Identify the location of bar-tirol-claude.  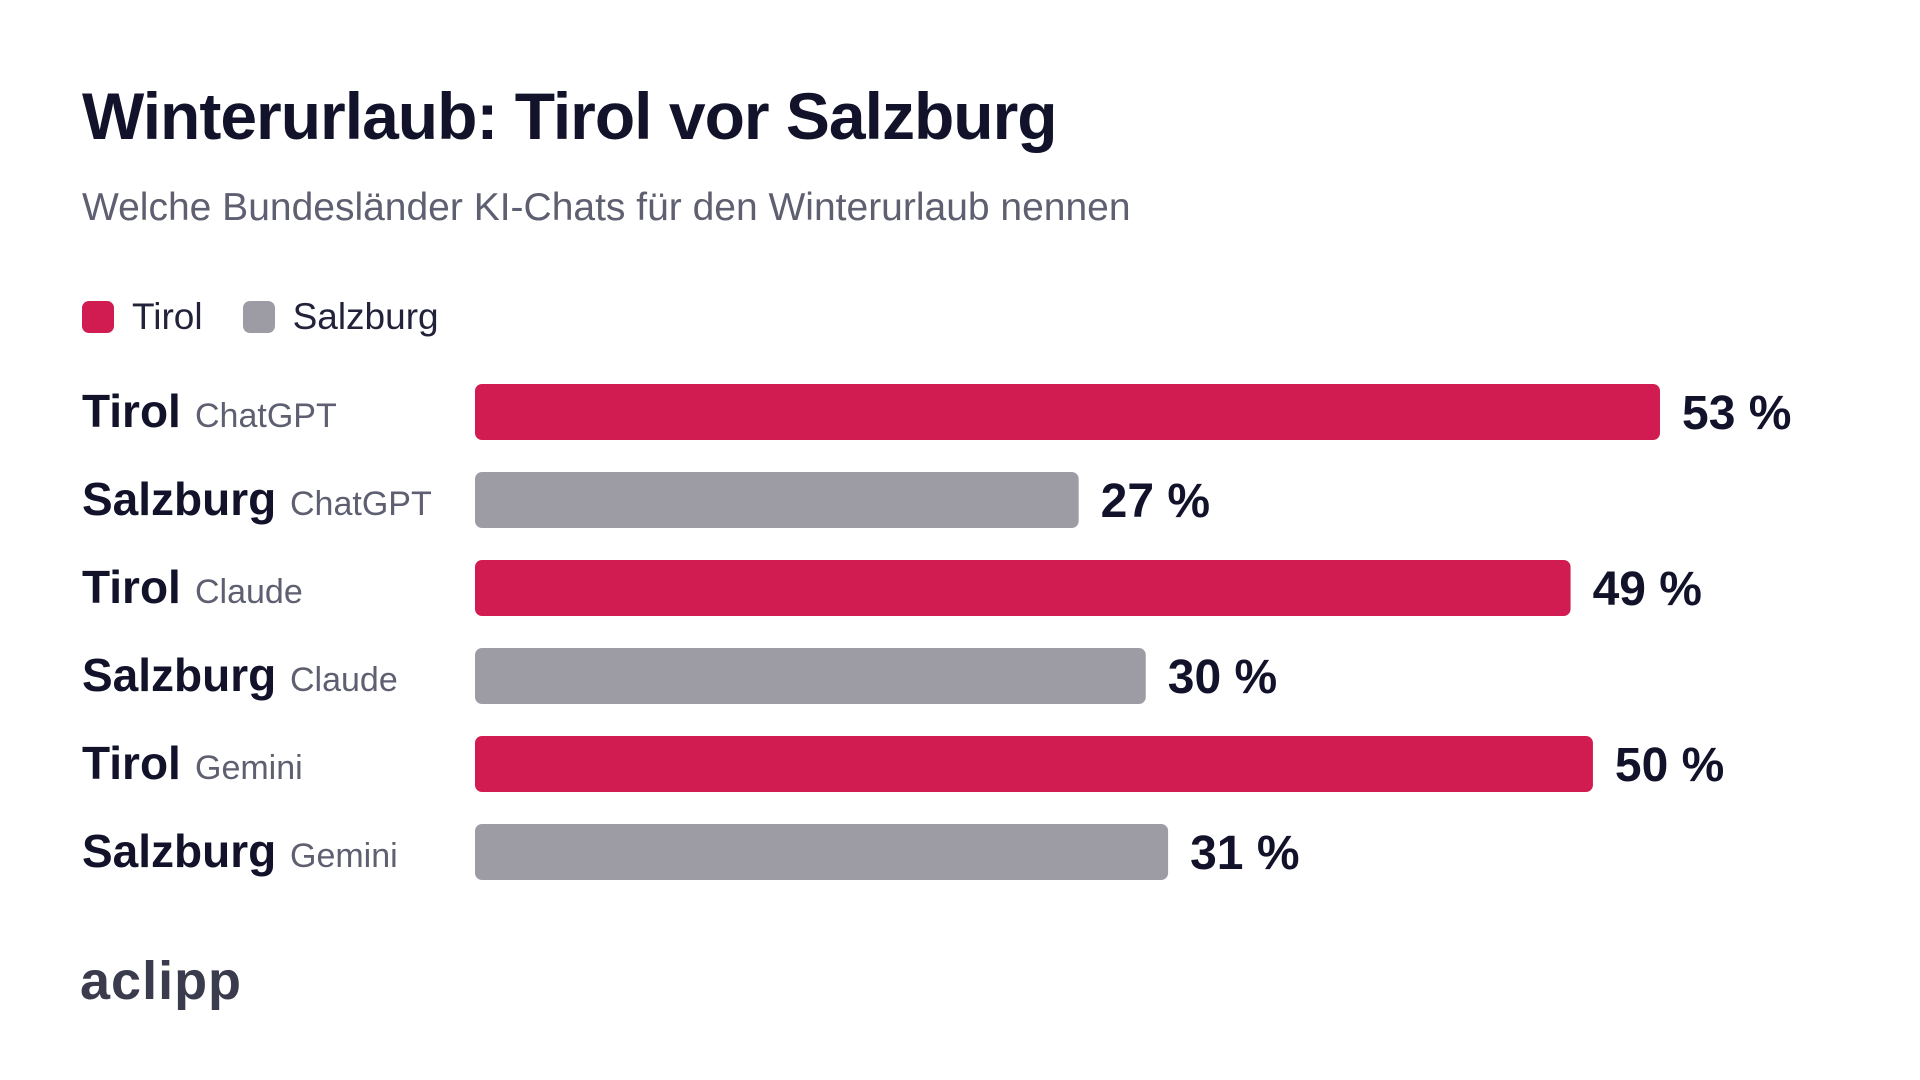
(1023, 588).